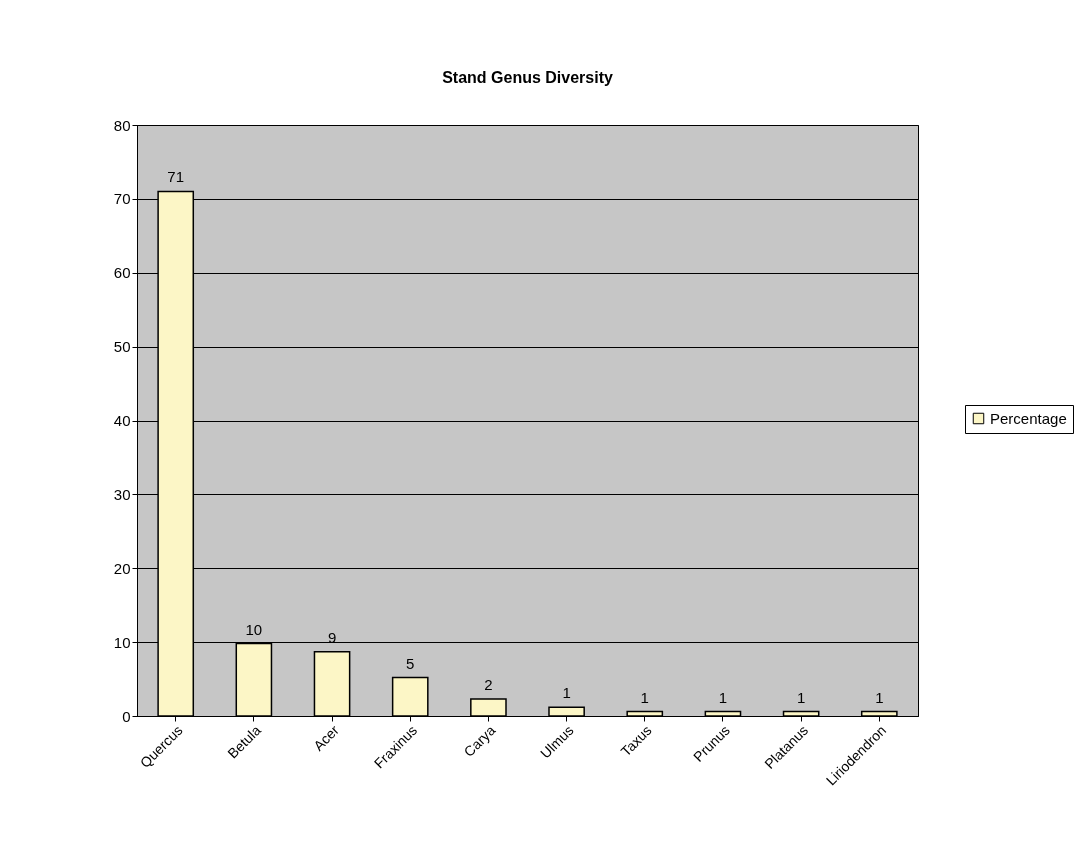 This screenshot has width=1084, height=854. What do you see at coordinates (410, 663) in the screenshot?
I see `data-label: 5` at bounding box center [410, 663].